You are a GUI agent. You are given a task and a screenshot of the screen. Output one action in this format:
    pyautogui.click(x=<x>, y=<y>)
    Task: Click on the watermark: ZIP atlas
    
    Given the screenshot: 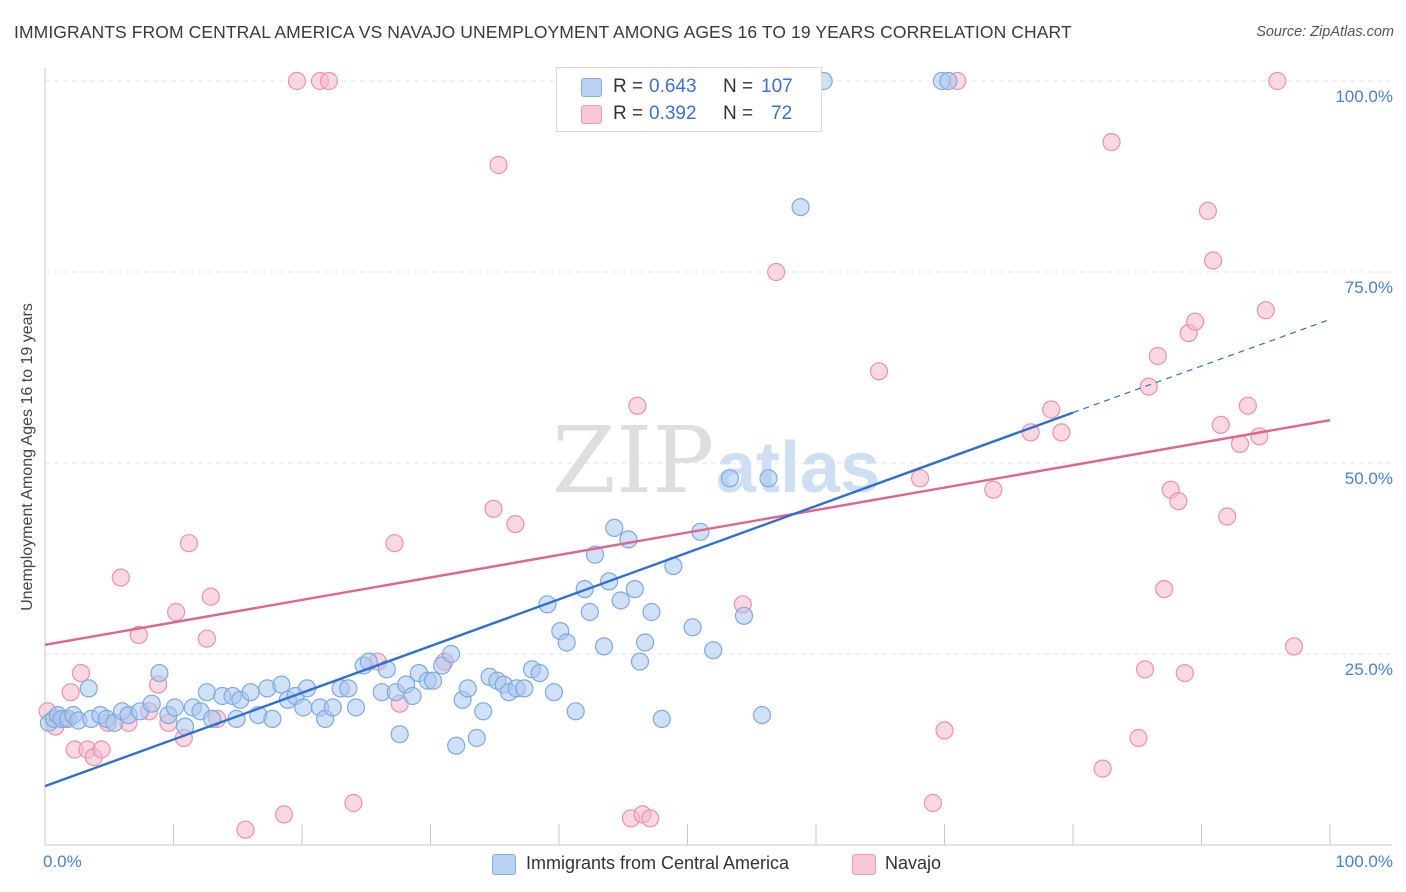 What is the action you would take?
    pyautogui.click(x=716, y=460)
    